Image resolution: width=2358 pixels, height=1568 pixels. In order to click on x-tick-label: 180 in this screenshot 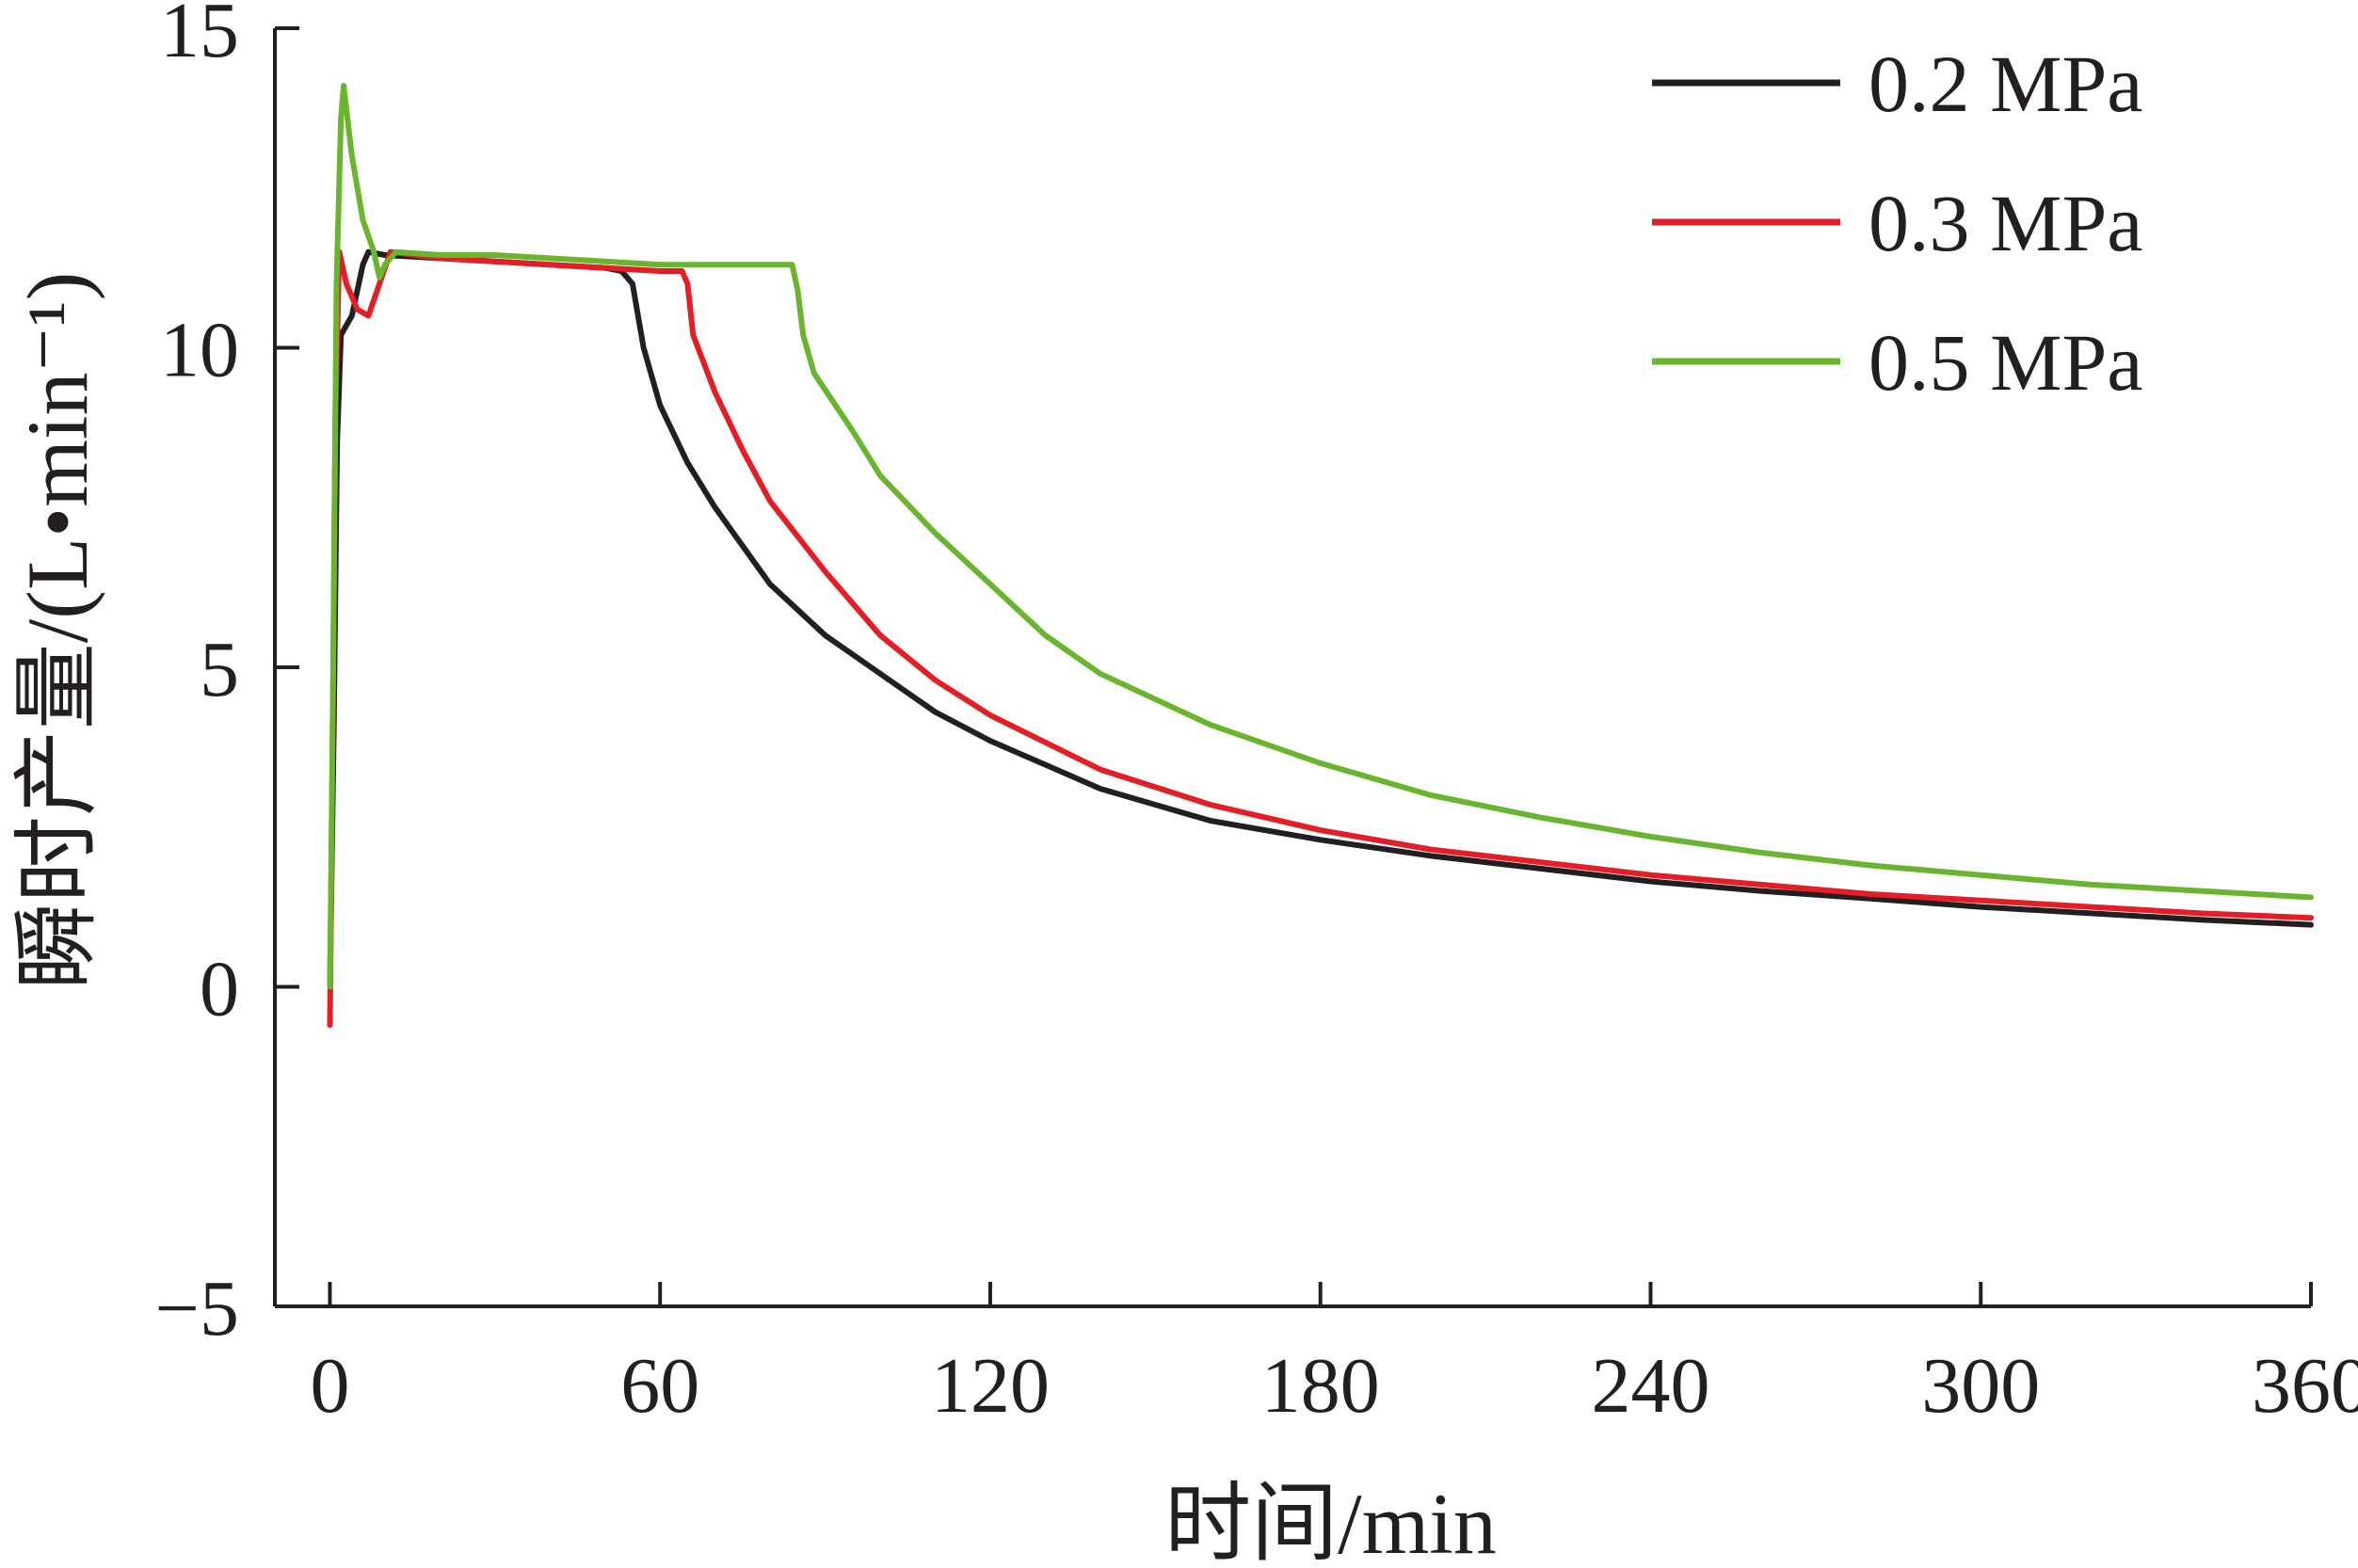, I will do `click(1320, 1386)`.